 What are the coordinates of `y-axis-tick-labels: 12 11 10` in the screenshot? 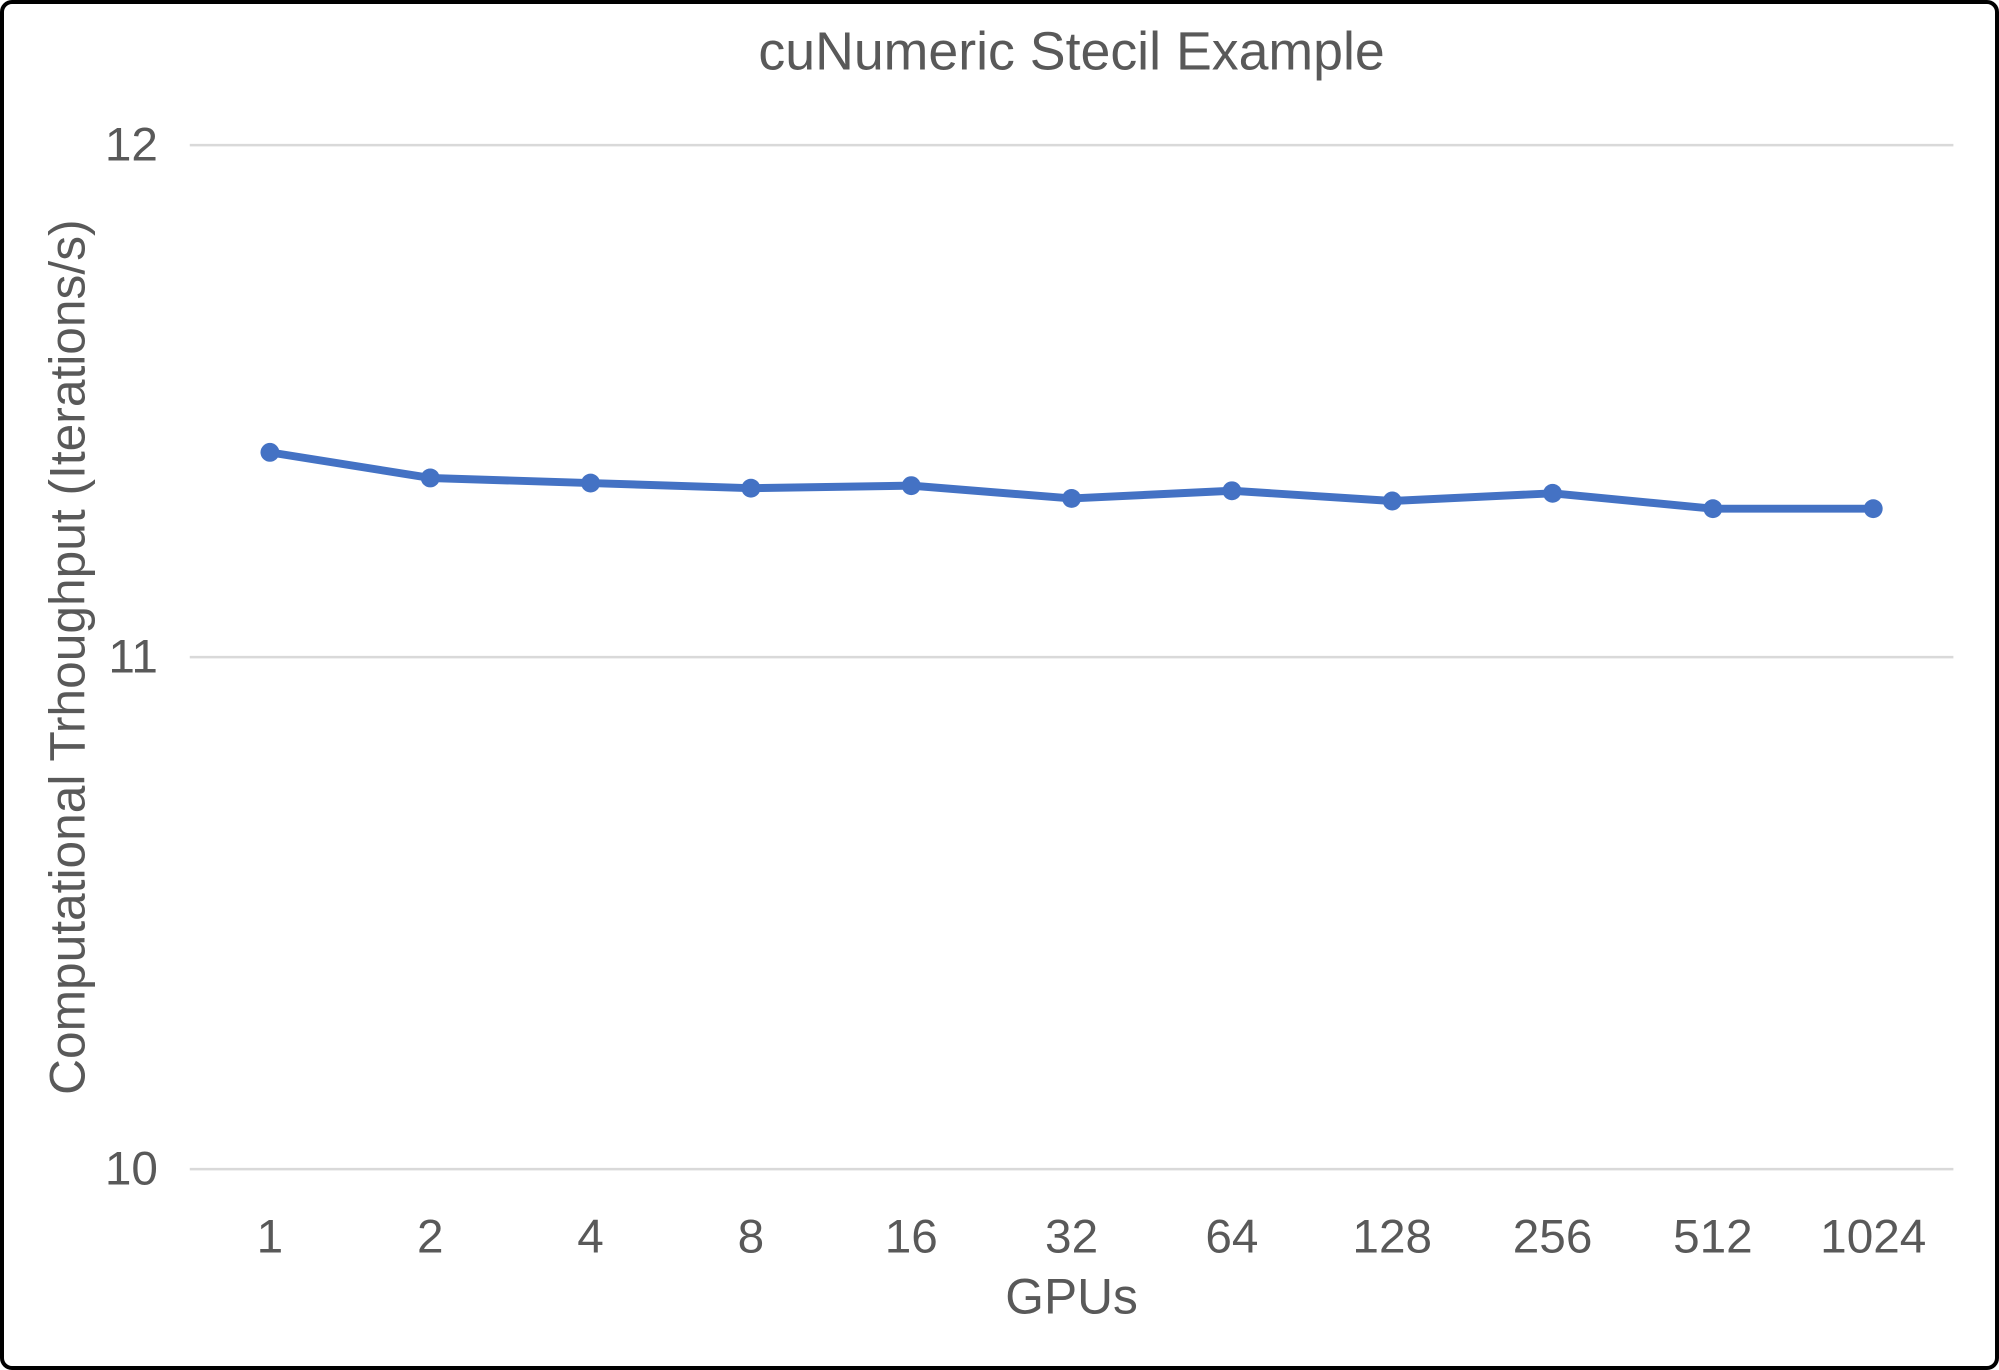 It's located at (131, 657).